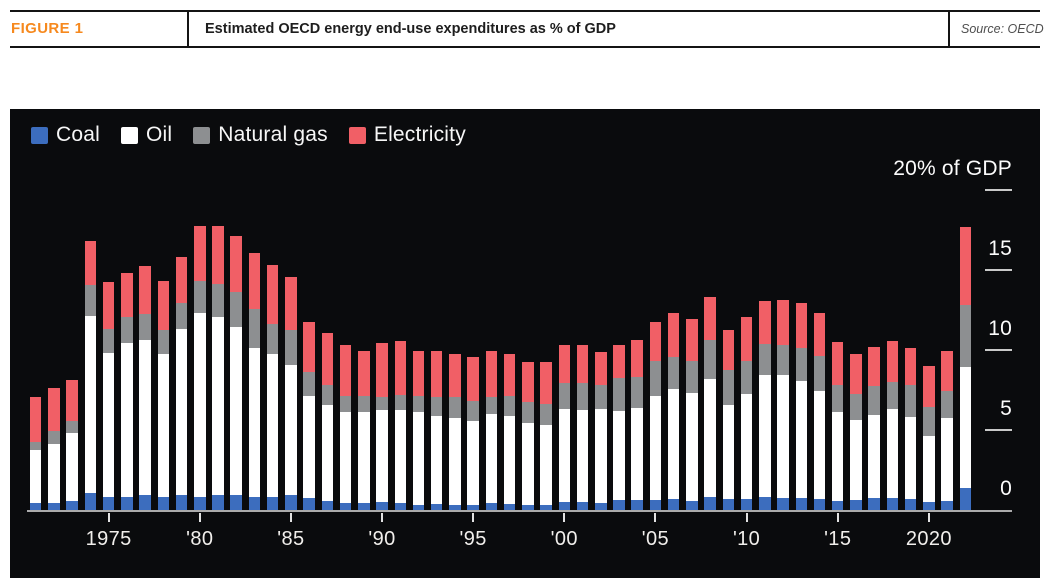 The height and width of the screenshot is (580, 1050). Describe the element at coordinates (54, 449) in the screenshot. I see `bar-1972` at that location.